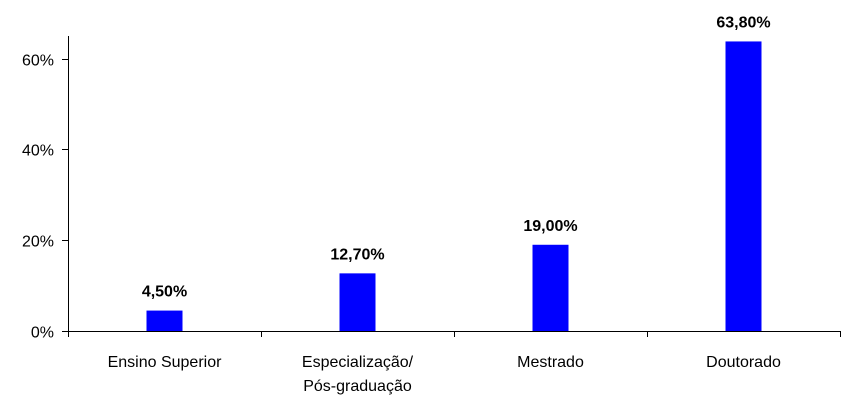  What do you see at coordinates (358, 374) in the screenshot?
I see `category-label: Especialização/Pós-graduação` at bounding box center [358, 374].